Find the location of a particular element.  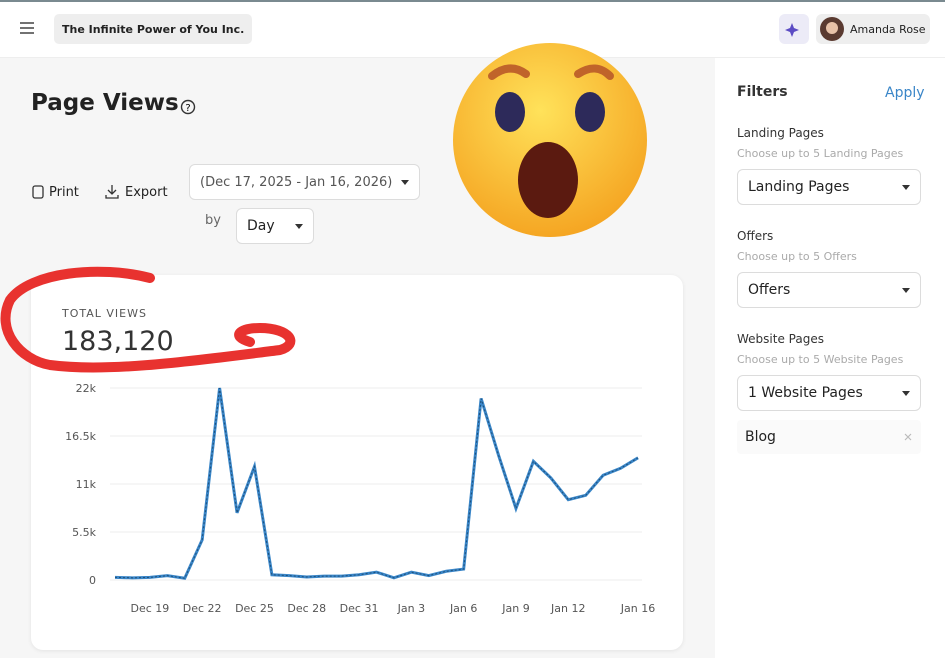

by-label: by is located at coordinates (213, 220).